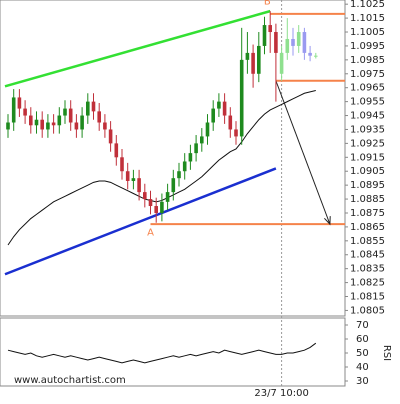 This screenshot has height=404, width=400. What do you see at coordinates (137, 48) in the screenshot?
I see `trend-line` at bounding box center [137, 48].